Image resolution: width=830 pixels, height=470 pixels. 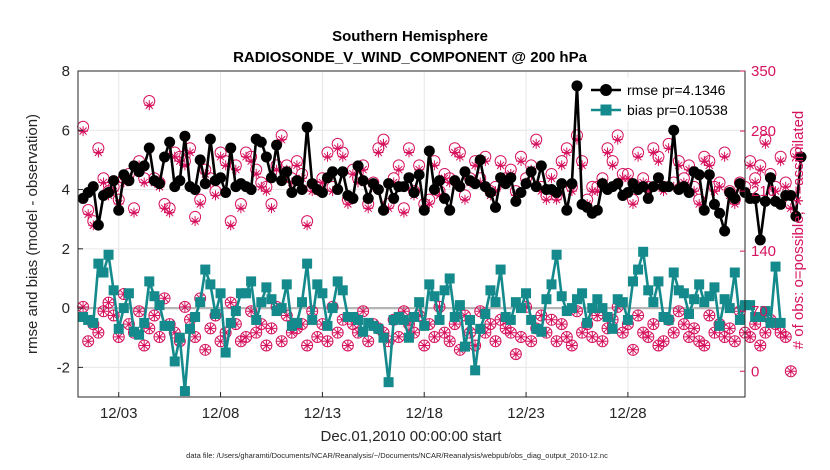 What do you see at coordinates (755, 371) in the screenshot?
I see `y-tick-label-right: 0` at bounding box center [755, 371].